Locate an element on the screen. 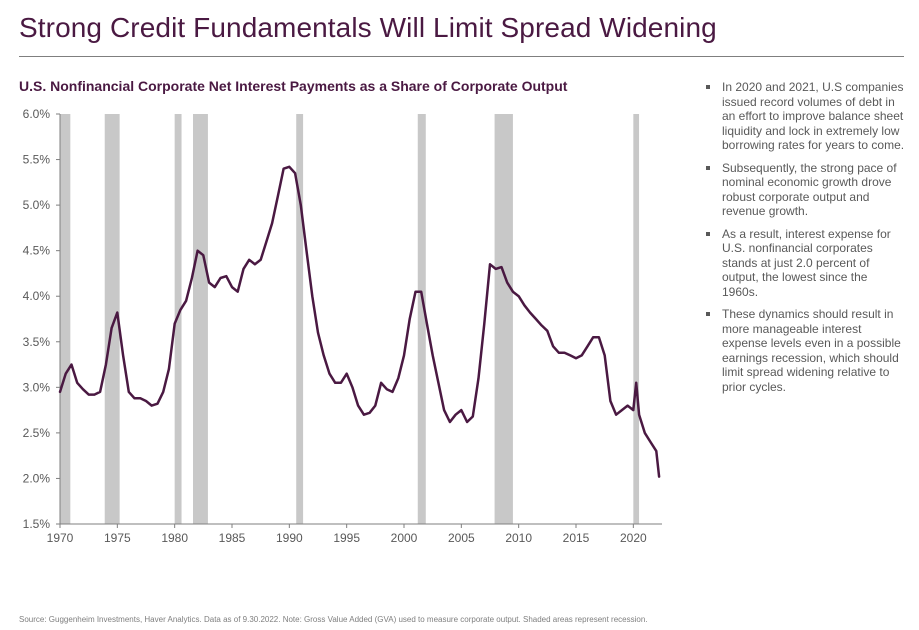 Image resolution: width=919 pixels, height=630 pixels. y-tick-label: 5.5% is located at coordinates (37, 160).